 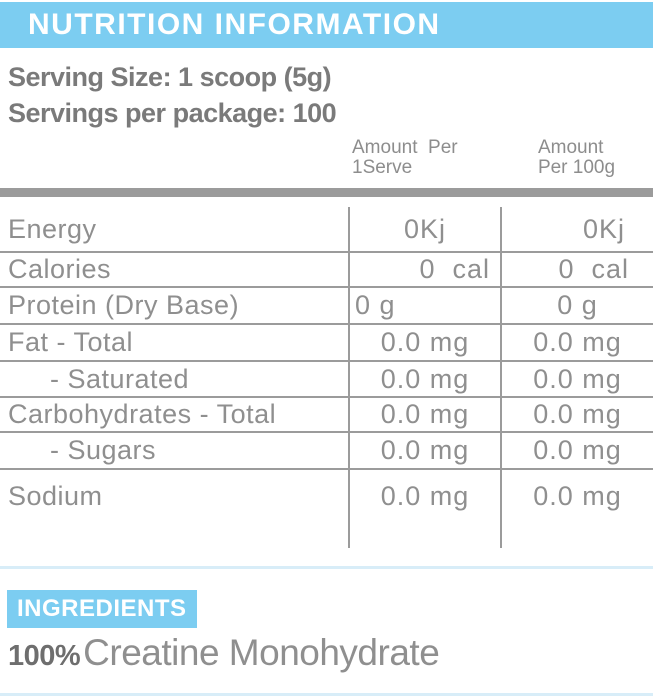 I want to click on ingredient-name: Creatine Monohydrate, so click(x=261, y=652).